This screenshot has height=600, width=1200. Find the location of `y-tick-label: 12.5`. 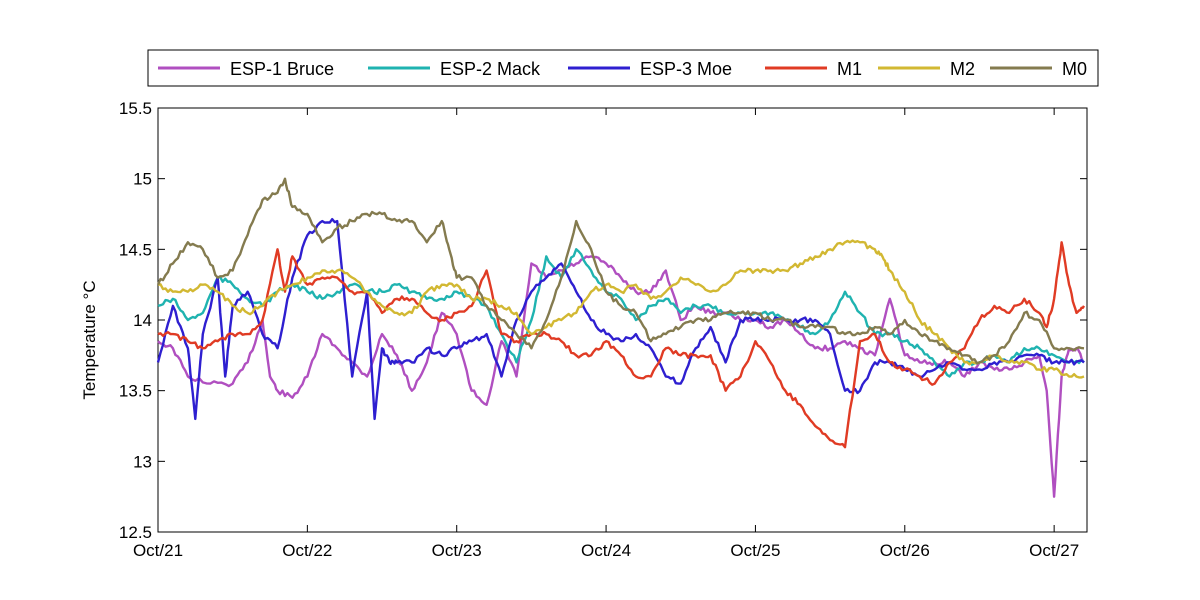

y-tick-label: 12.5 is located at coordinates (135, 532).